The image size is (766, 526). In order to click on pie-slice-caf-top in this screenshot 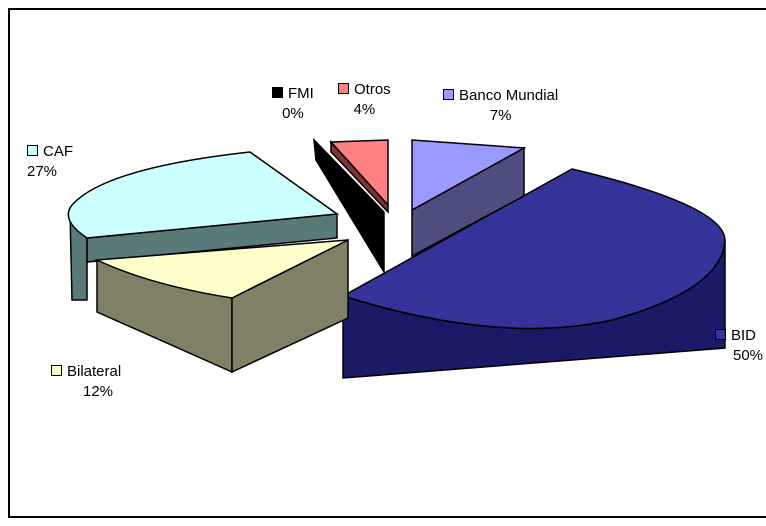, I will do `click(203, 195)`.